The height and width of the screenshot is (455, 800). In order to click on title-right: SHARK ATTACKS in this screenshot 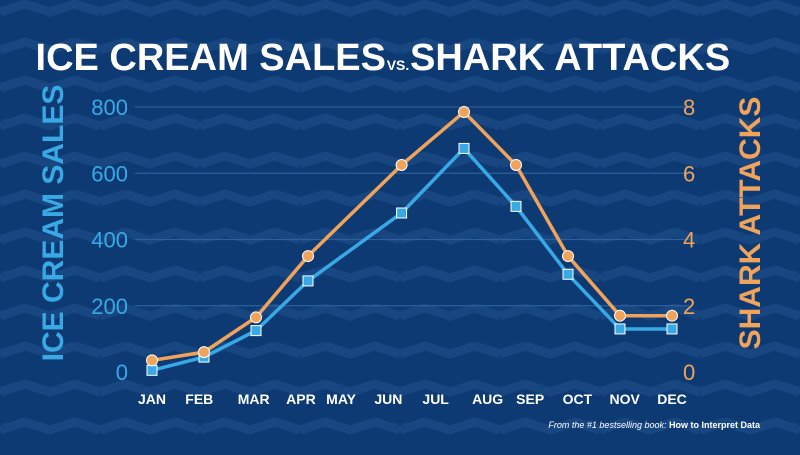, I will do `click(570, 58)`.